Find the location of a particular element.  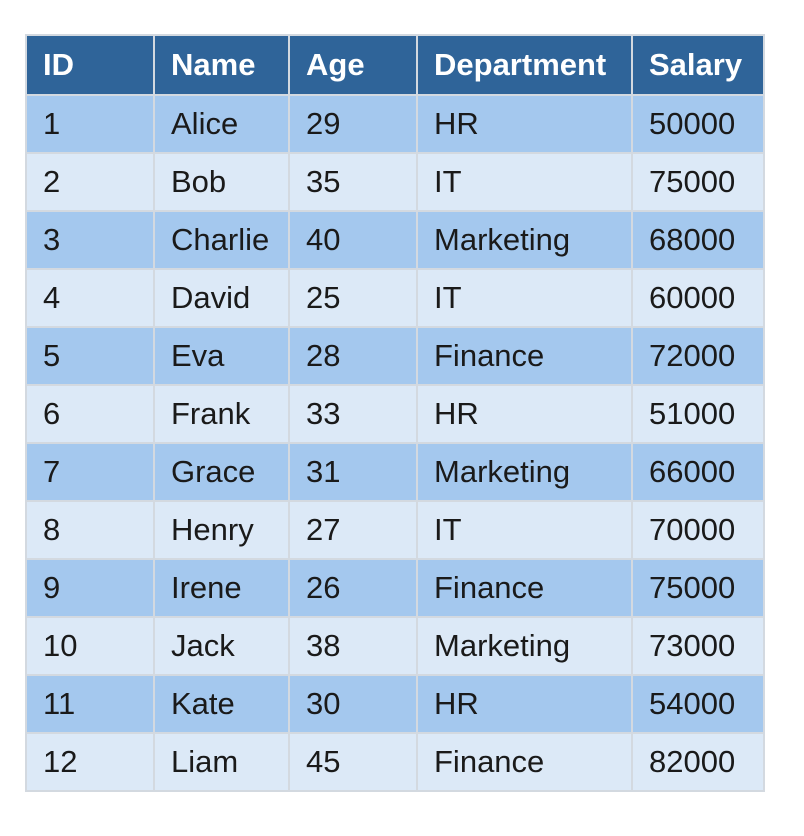

cell-salary: 68000 is located at coordinates (698, 240).